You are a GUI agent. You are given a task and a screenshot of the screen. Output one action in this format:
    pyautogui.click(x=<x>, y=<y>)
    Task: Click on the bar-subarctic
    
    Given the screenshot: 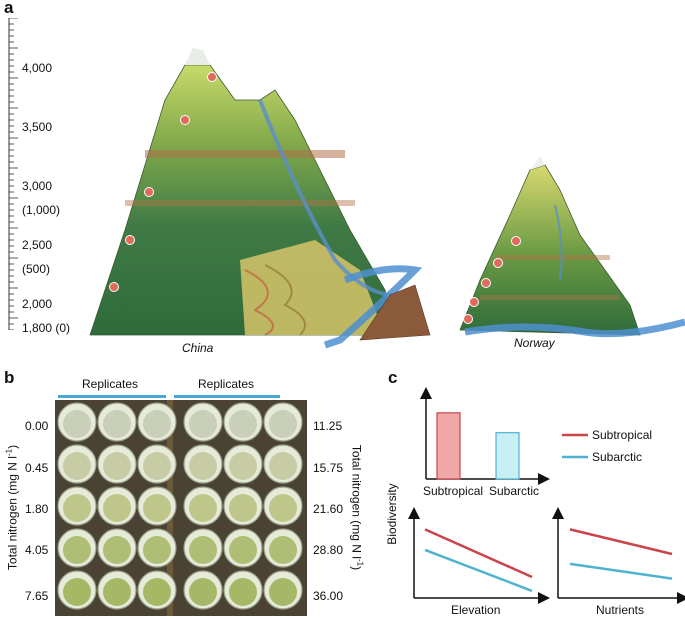 What is the action you would take?
    pyautogui.click(x=507, y=456)
    